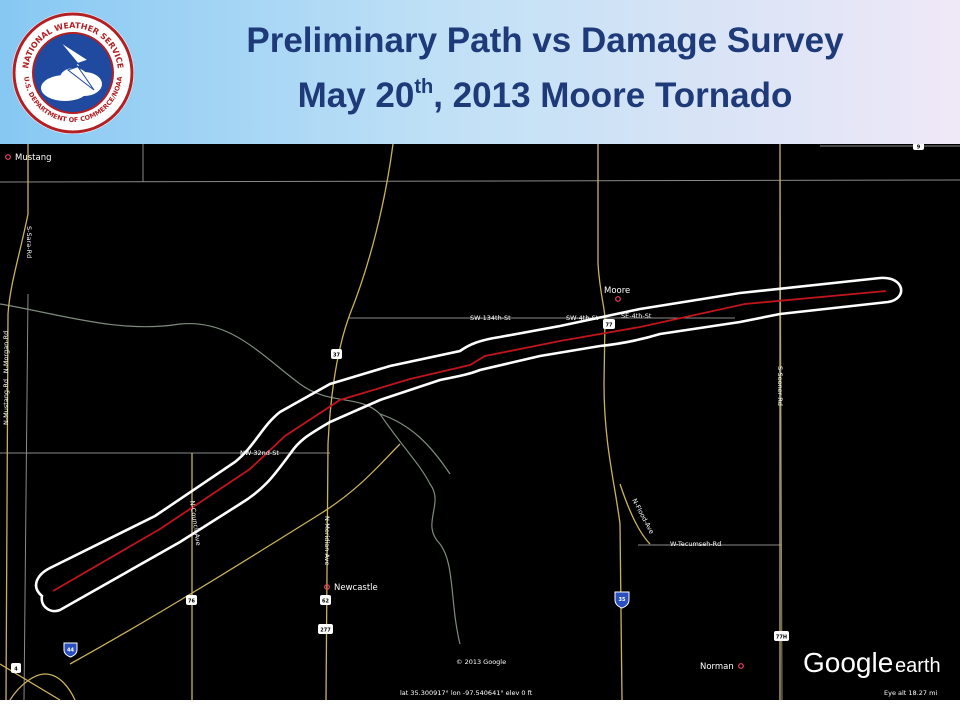  I want to click on copyright-text: © 2013 Google, so click(481, 662).